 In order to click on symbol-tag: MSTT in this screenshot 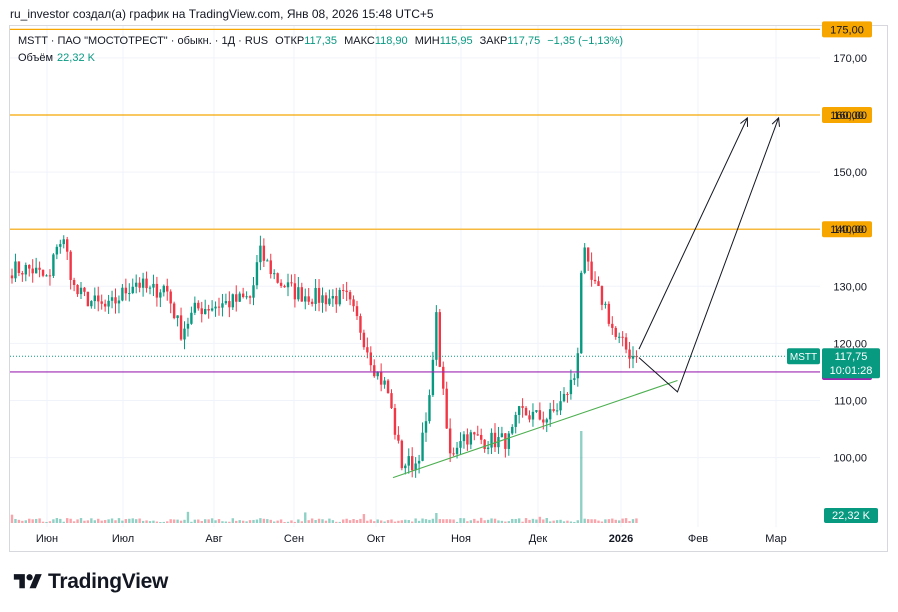, I will do `click(803, 357)`.